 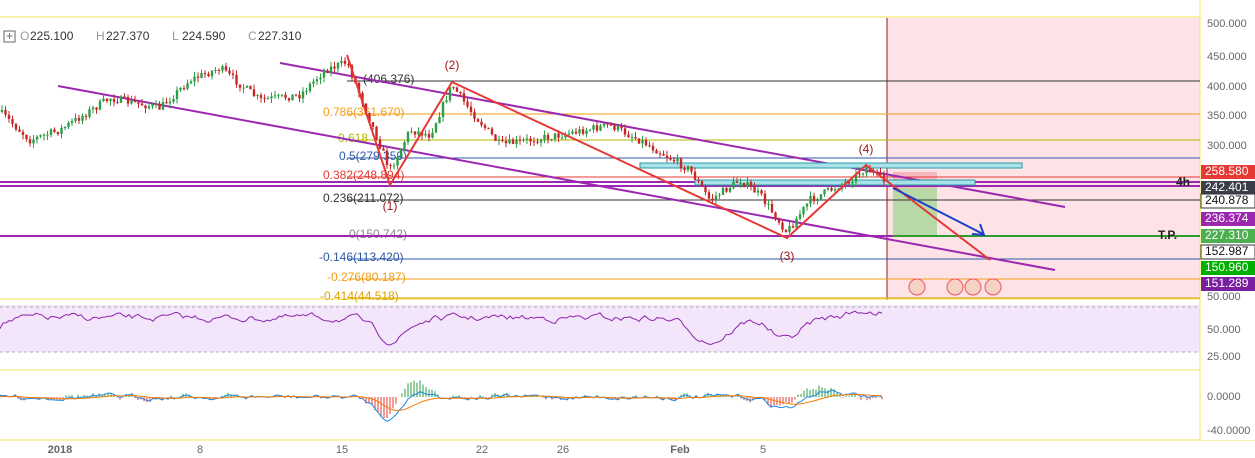 What do you see at coordinates (452, 65) in the screenshot?
I see `wave-label: (2)` at bounding box center [452, 65].